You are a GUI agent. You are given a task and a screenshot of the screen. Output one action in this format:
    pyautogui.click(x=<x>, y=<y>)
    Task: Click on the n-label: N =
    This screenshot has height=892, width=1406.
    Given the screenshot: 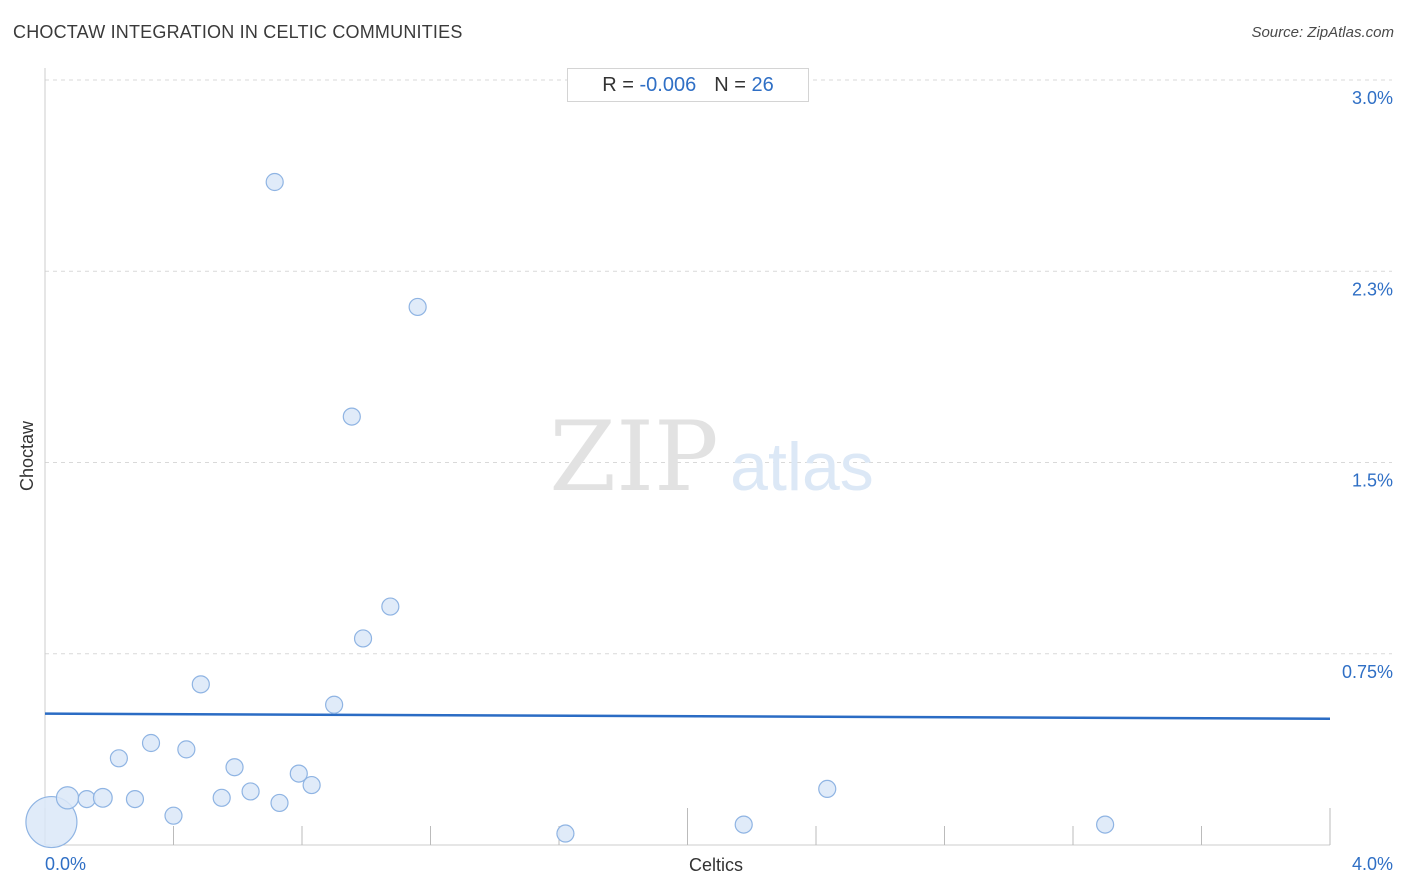 What is the action you would take?
    pyautogui.click(x=730, y=84)
    